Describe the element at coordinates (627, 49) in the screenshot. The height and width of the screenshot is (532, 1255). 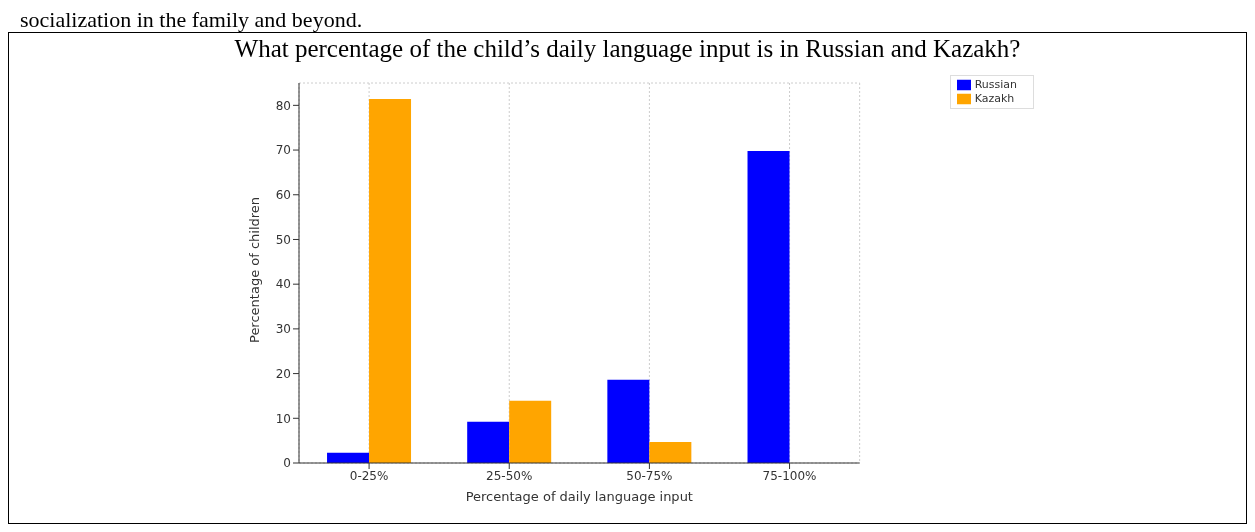
I see `chart-title: What percentage of the child’s daily language input is in Russian and Kazakh?` at that location.